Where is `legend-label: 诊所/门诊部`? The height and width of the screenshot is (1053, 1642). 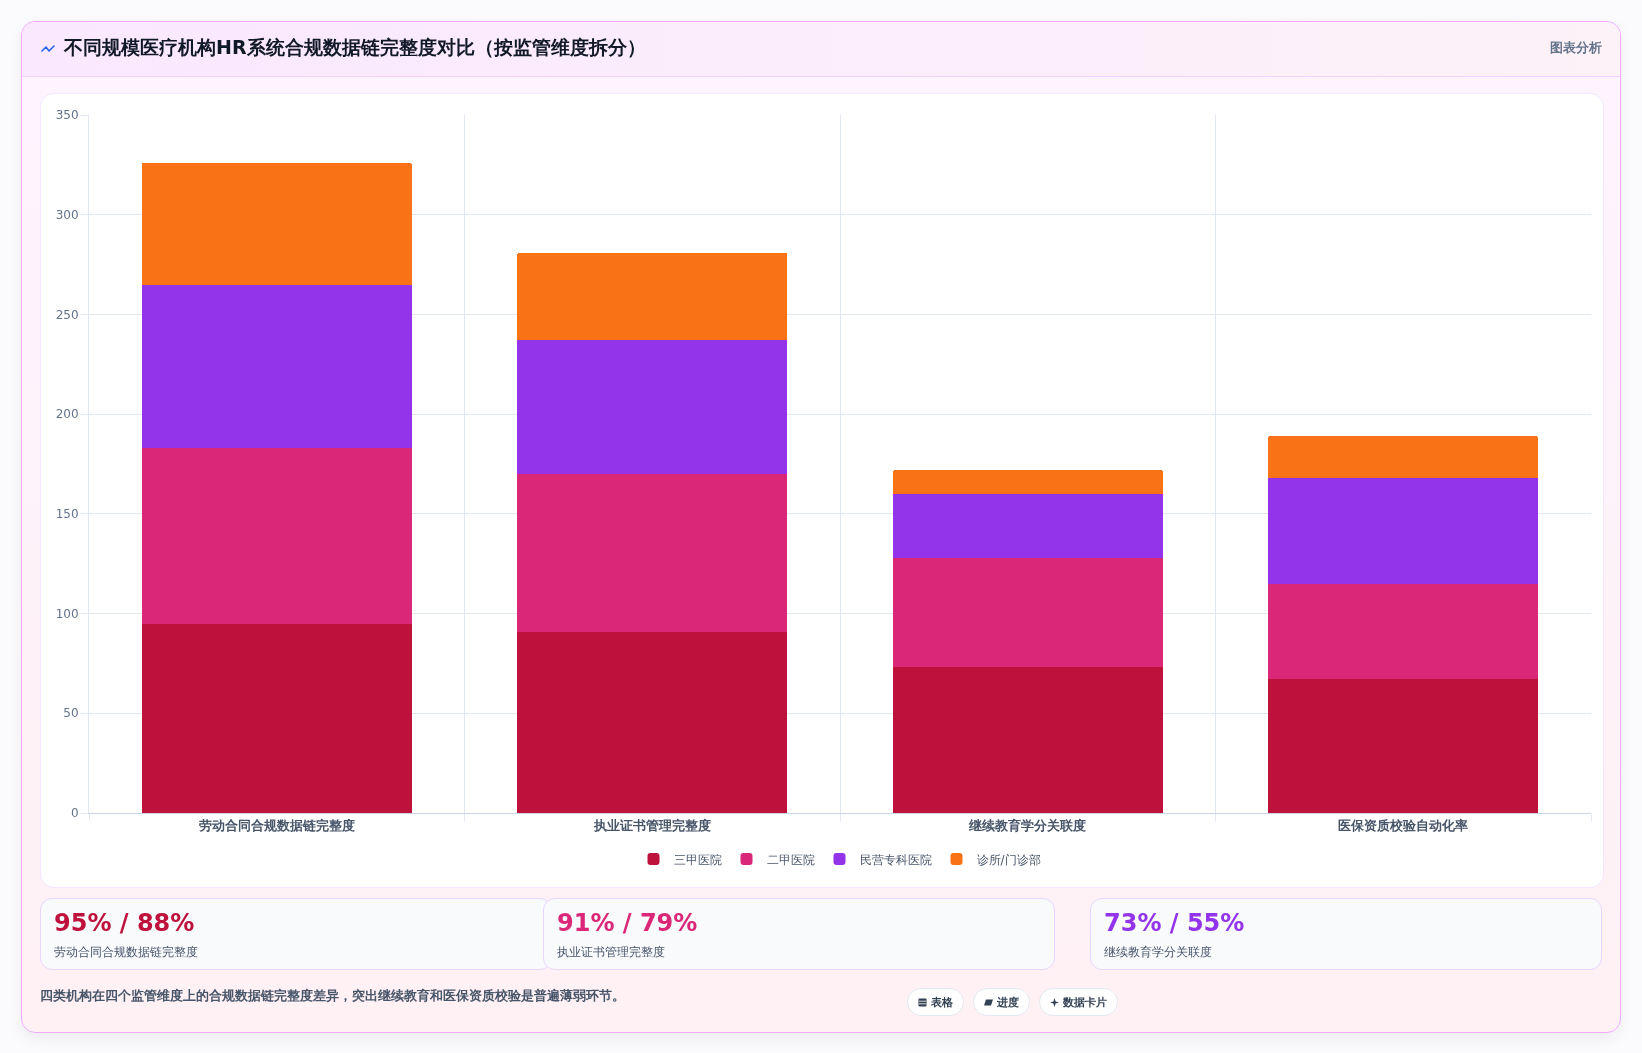
legend-label: 诊所/门诊部 is located at coordinates (1008, 859).